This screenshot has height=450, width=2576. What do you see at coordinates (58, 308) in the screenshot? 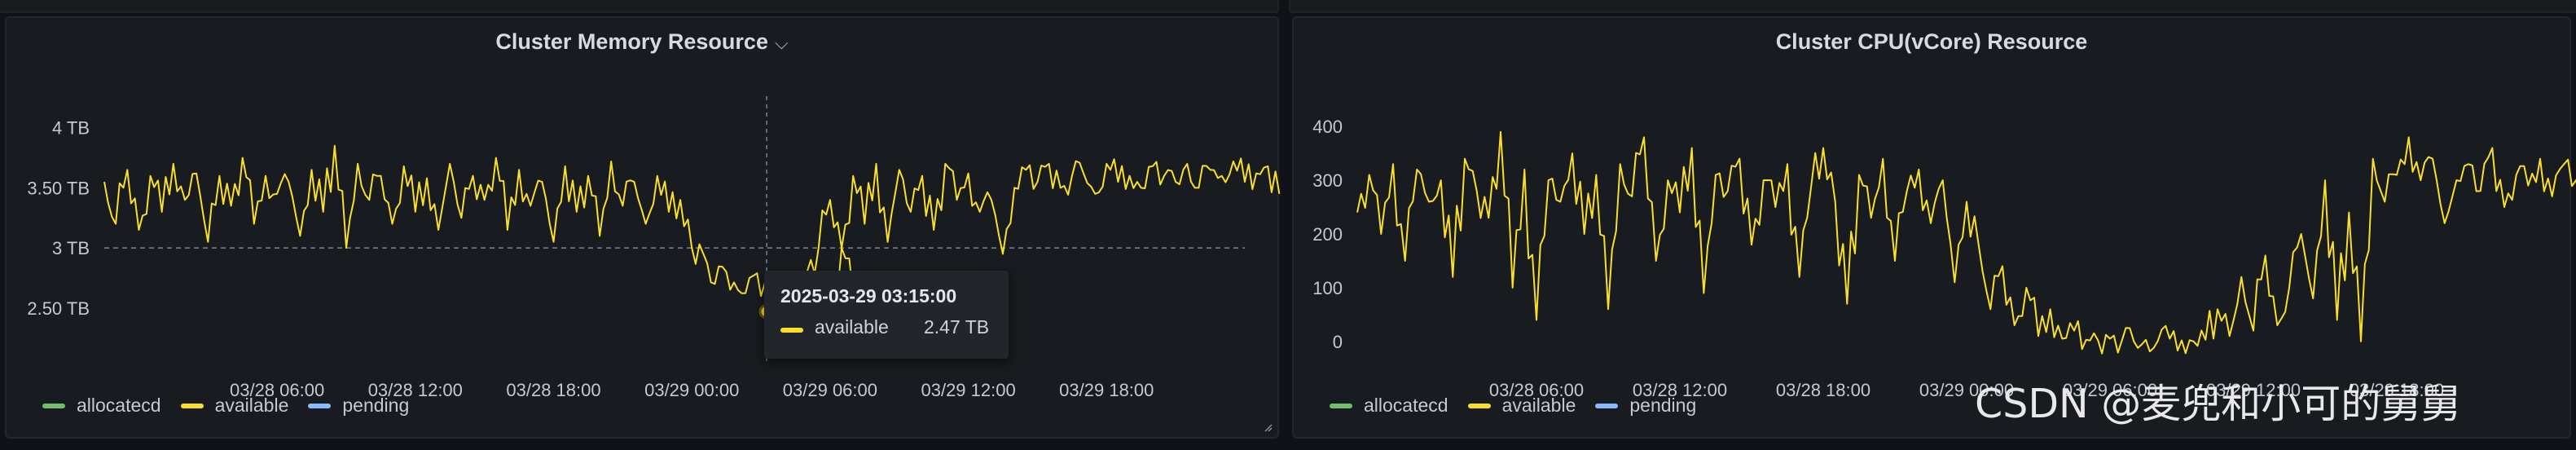
I see `y-tick-label: 2.50 TB` at bounding box center [58, 308].